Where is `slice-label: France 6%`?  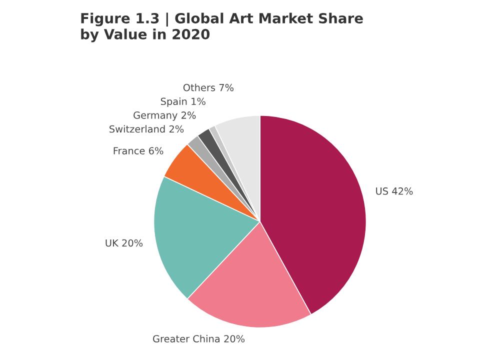 slice-label: France 6% is located at coordinates (139, 150).